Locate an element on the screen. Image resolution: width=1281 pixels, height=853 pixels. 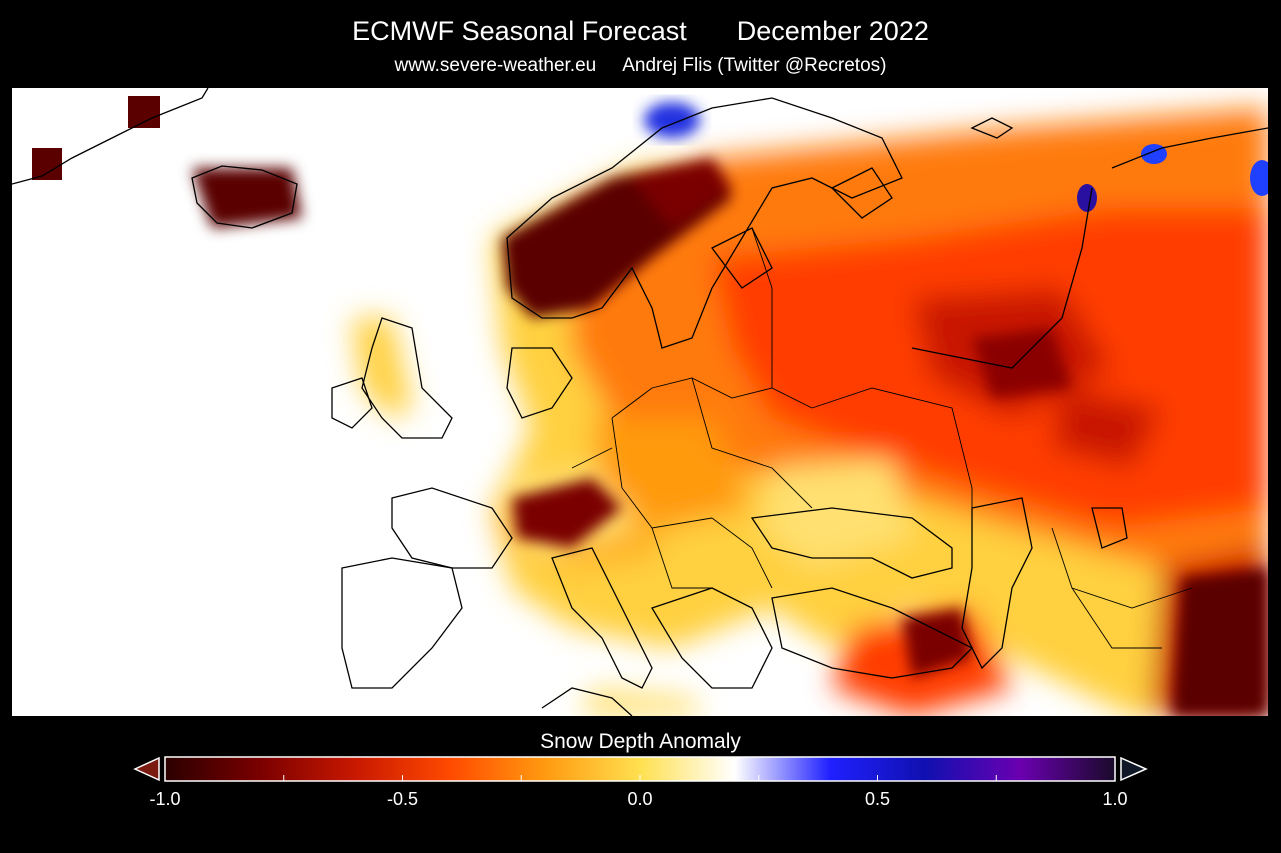
colorbar-under-arrow is located at coordinates (146, 769).